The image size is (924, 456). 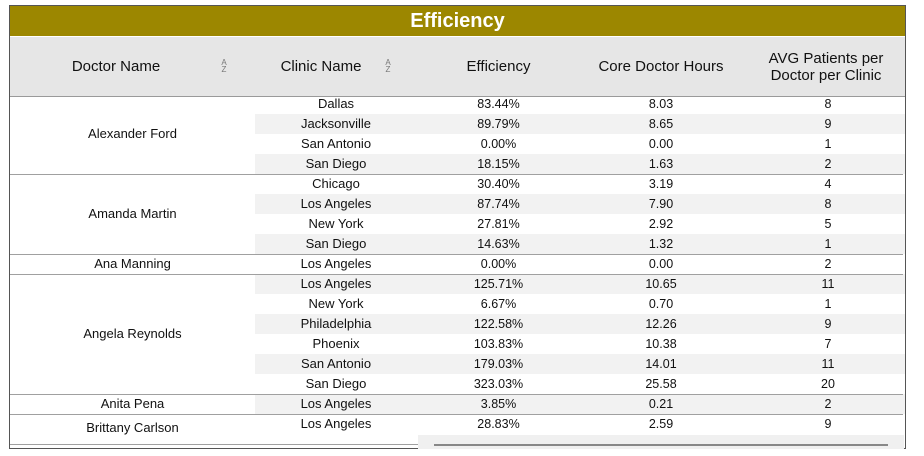 I want to click on core-doctor-hours-cell: 25.58, so click(x=661, y=384).